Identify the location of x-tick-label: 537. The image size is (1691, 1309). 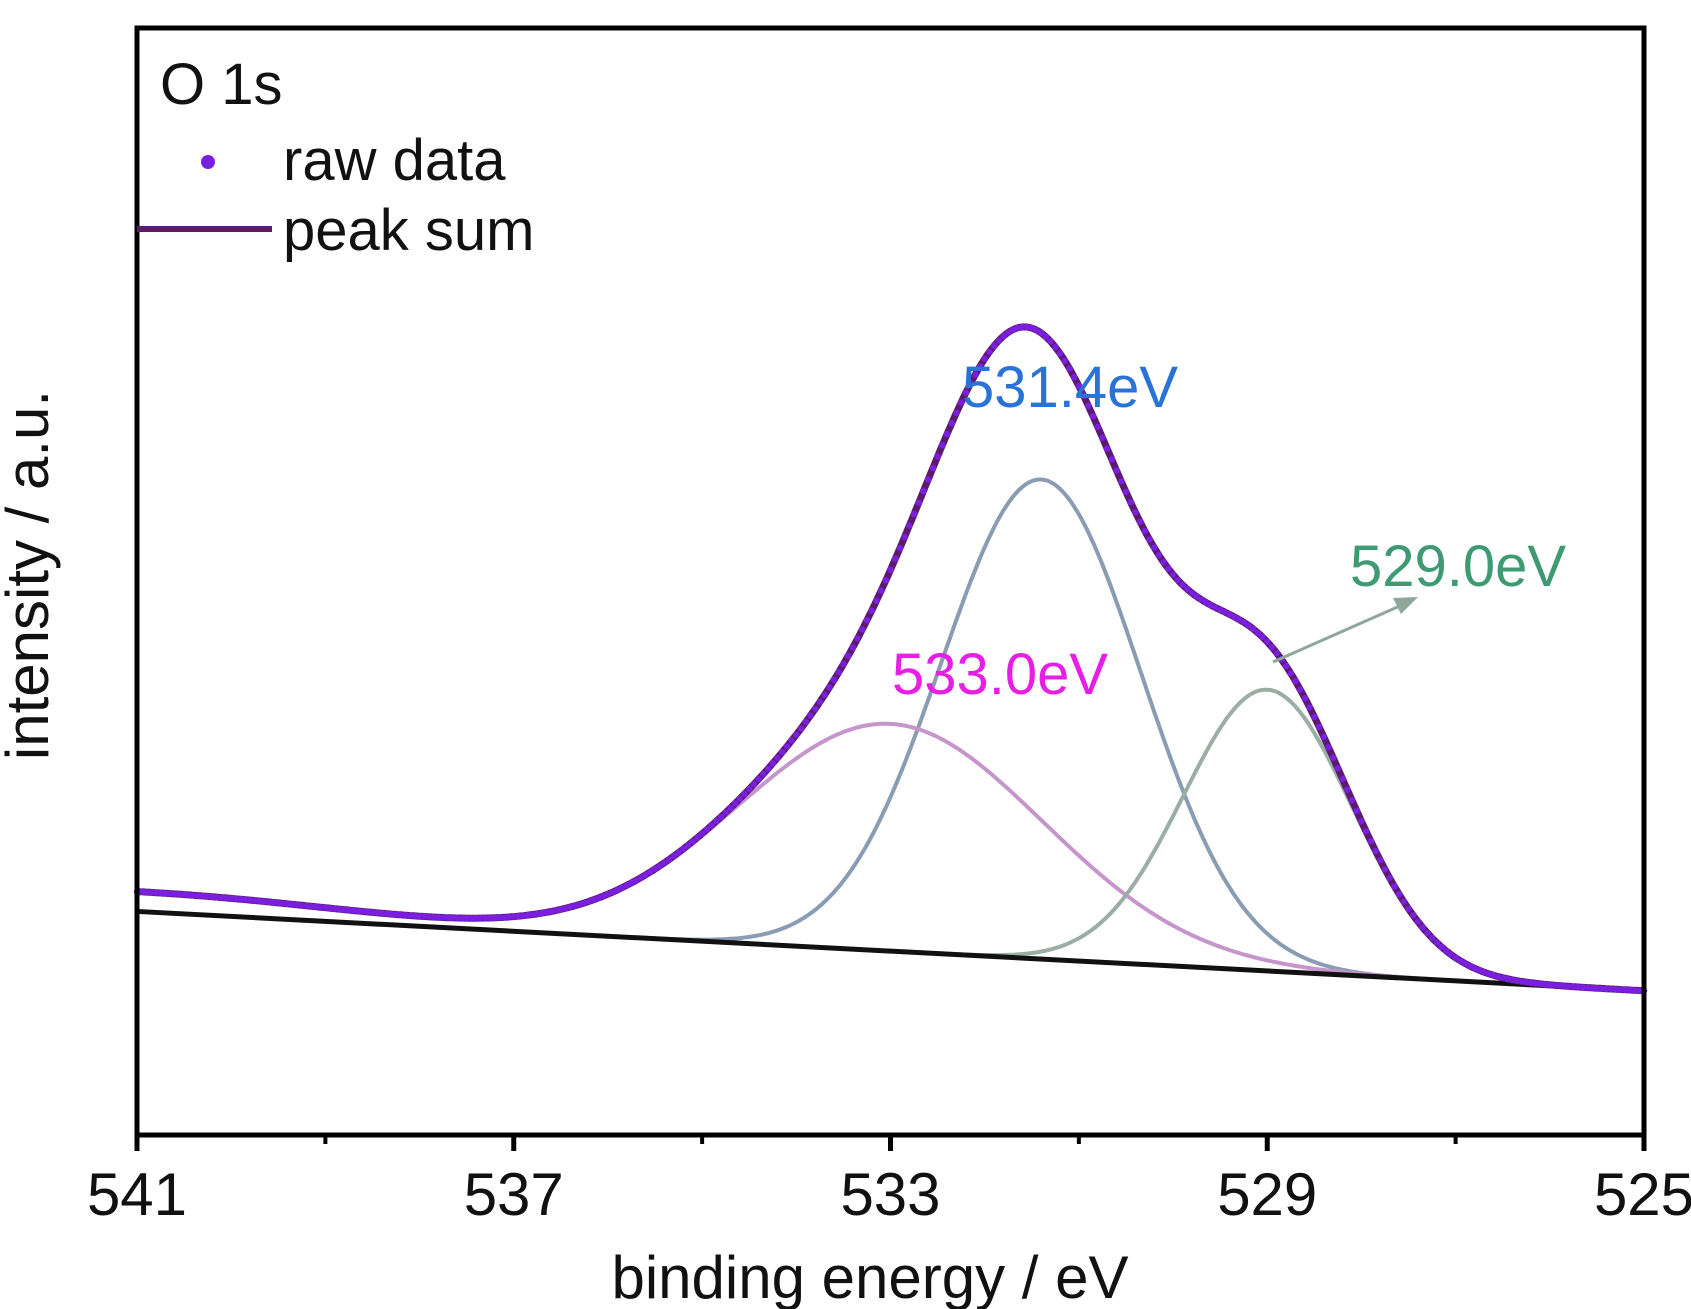
(514, 1194).